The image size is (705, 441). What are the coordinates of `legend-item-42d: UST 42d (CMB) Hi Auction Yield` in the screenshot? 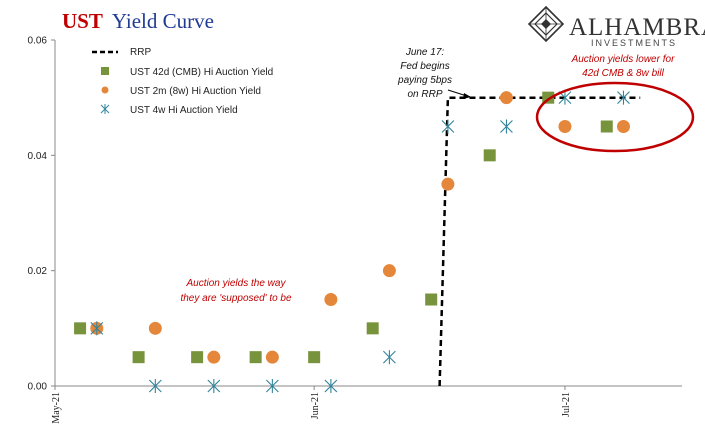 It's located at (187, 72).